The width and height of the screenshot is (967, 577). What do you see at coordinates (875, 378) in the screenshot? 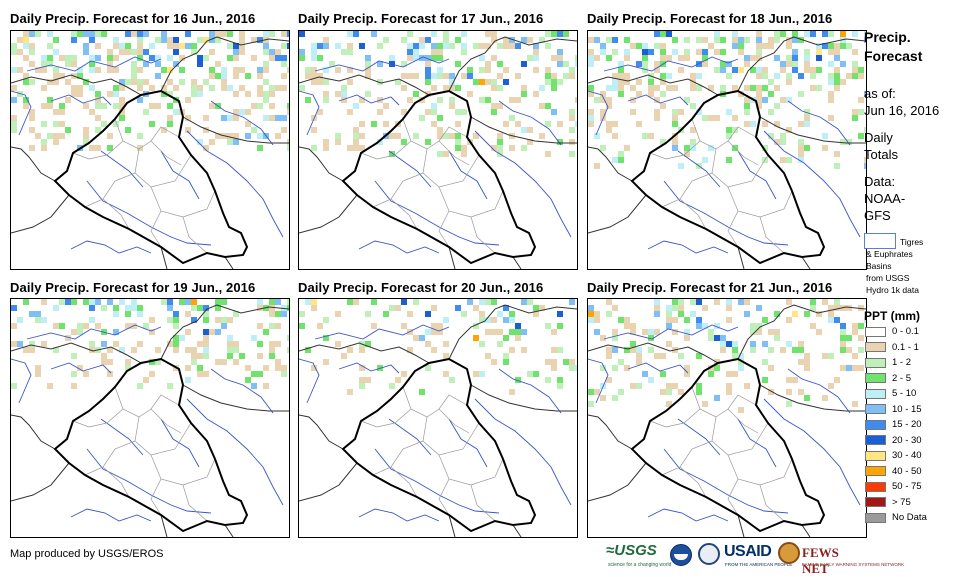
I see `ppt-legend-swatch` at bounding box center [875, 378].